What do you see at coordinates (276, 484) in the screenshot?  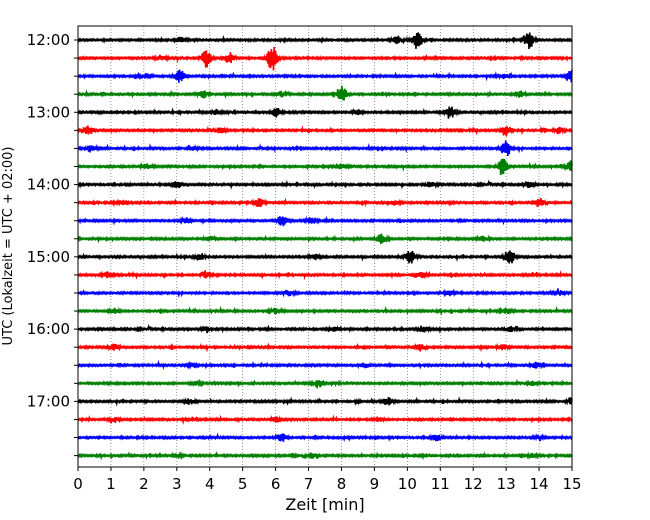 I see `x-tick-label: 6` at bounding box center [276, 484].